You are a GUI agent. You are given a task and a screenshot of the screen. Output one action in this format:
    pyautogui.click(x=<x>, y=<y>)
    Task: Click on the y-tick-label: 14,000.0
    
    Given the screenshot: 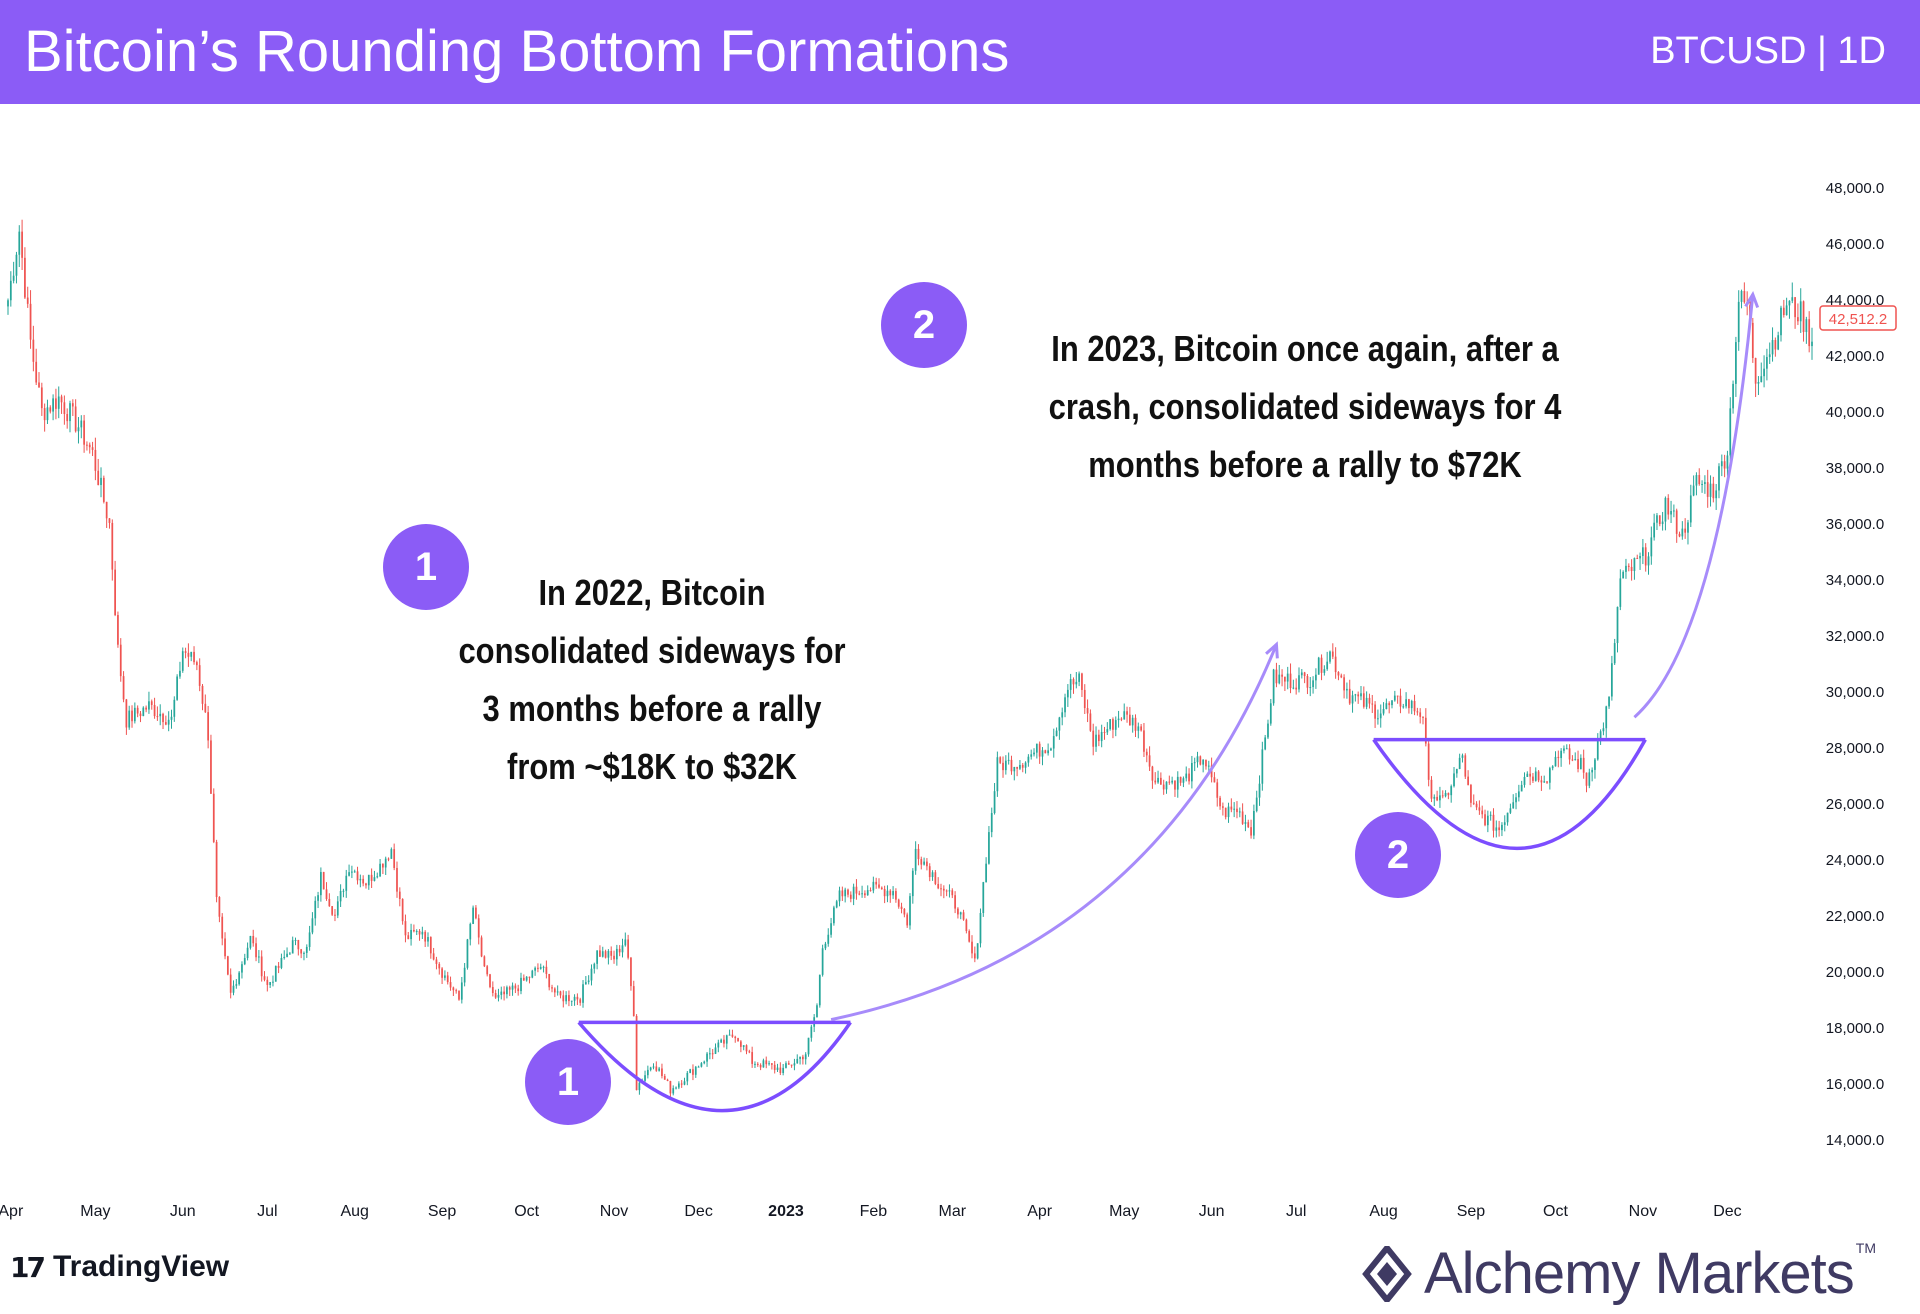 What is the action you would take?
    pyautogui.click(x=1855, y=1140)
    